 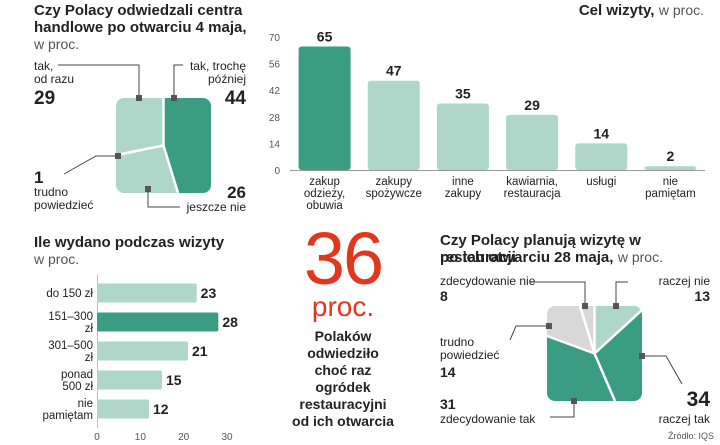 What do you see at coordinates (140, 27) in the screenshot?
I see `mall-title-line2: handlowe po otwarciu 4 maja,` at bounding box center [140, 27].